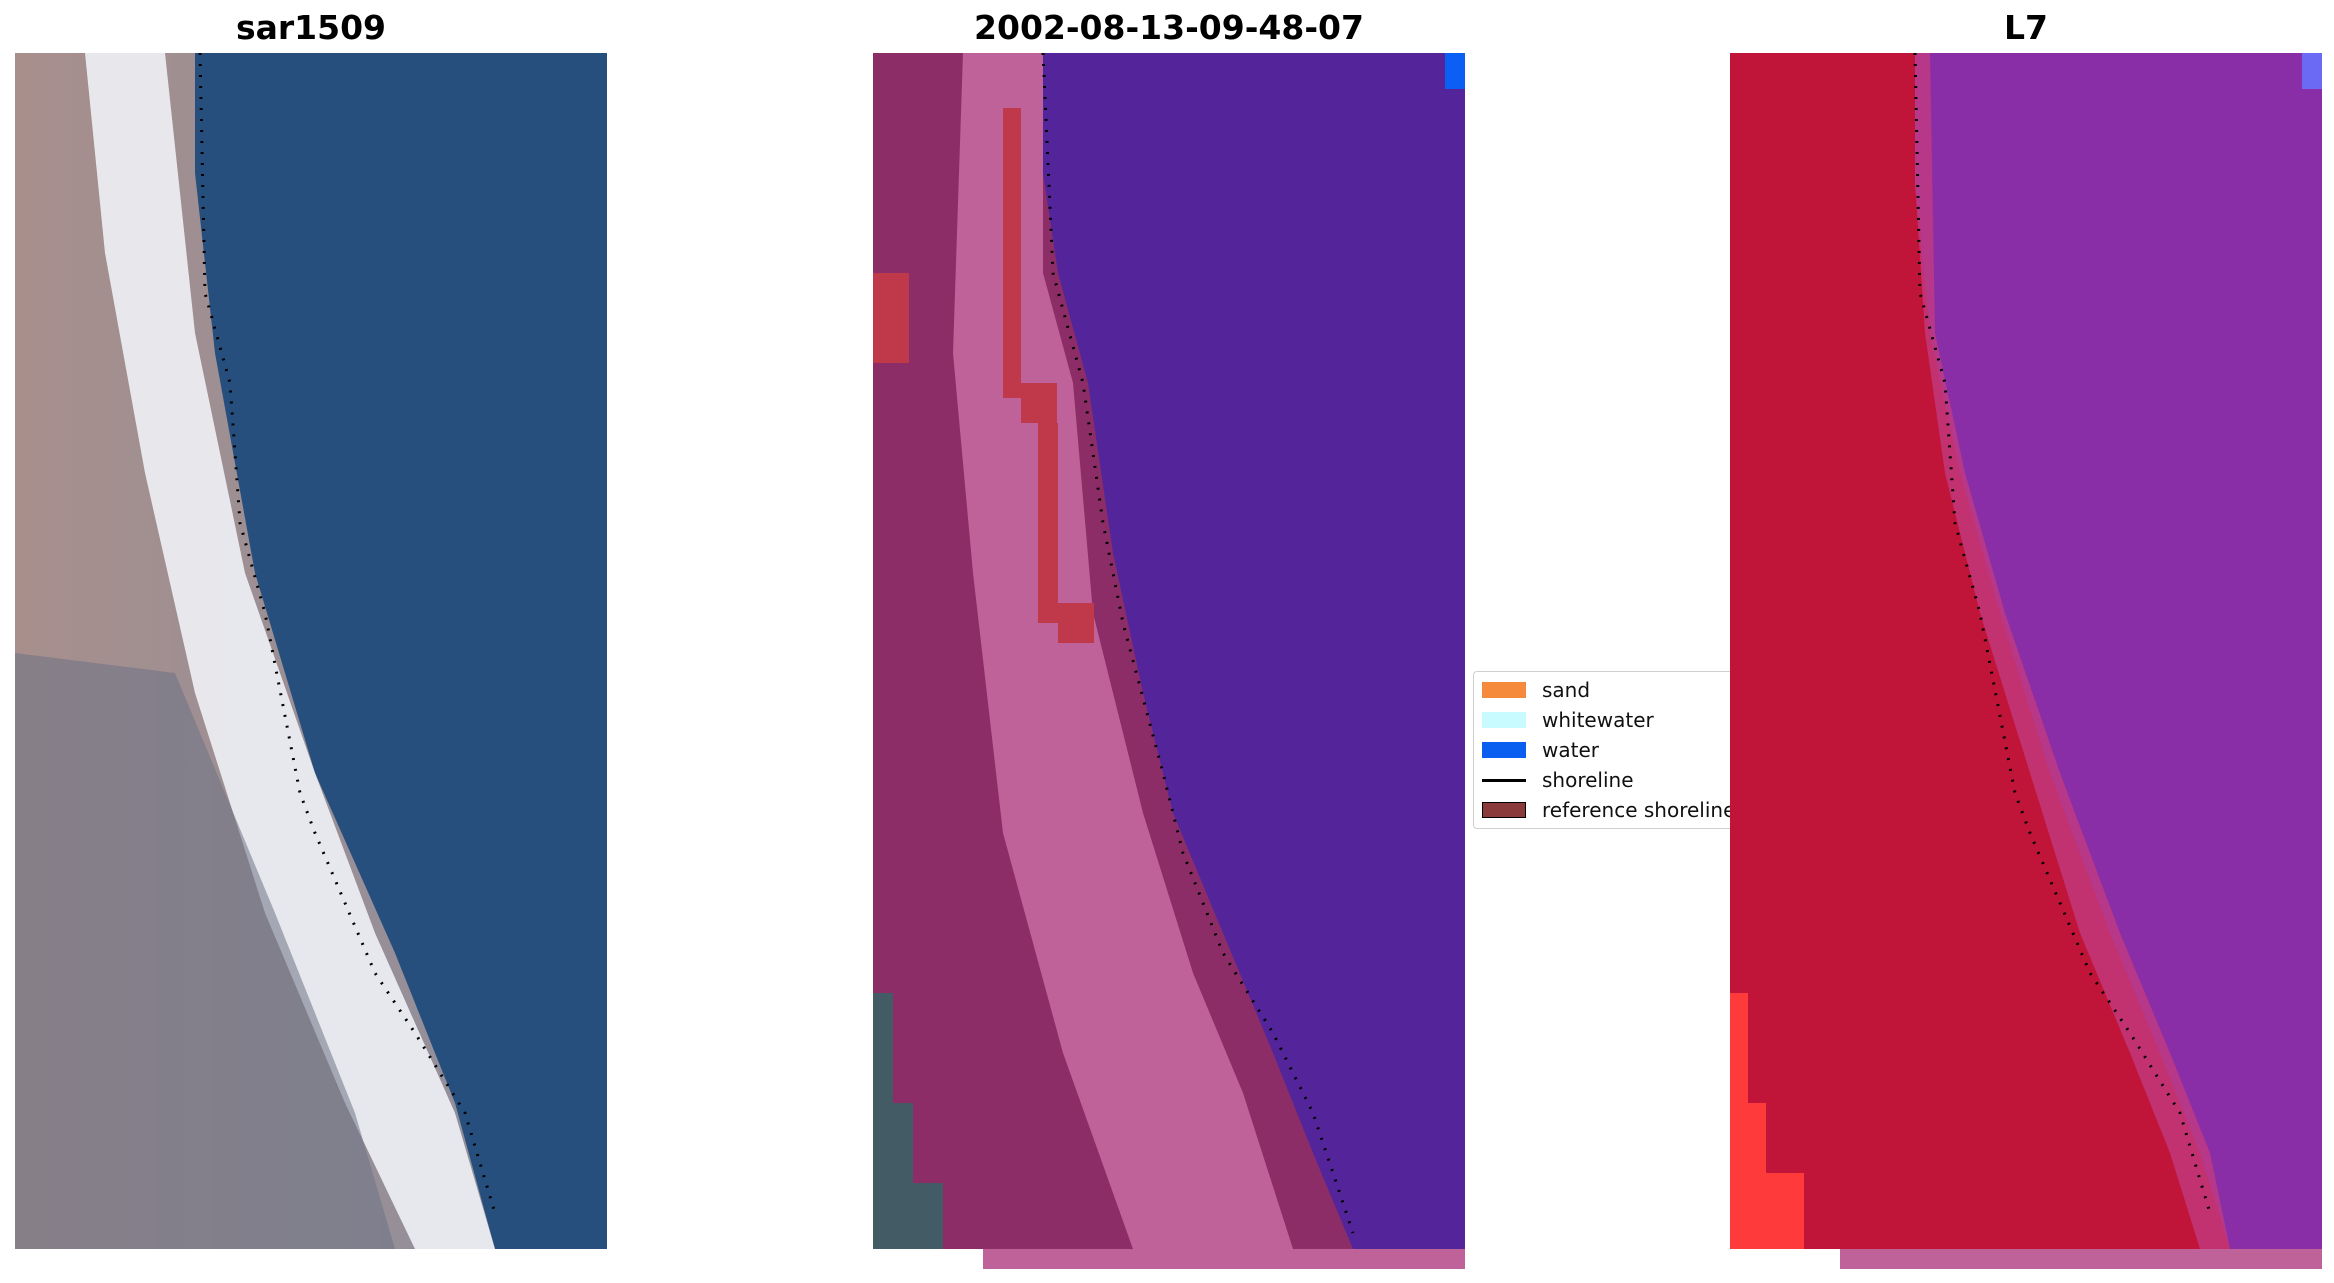 The image size is (2334, 1283). Describe the element at coordinates (1123, 651) in the screenshot. I see `beach-class` at that location.